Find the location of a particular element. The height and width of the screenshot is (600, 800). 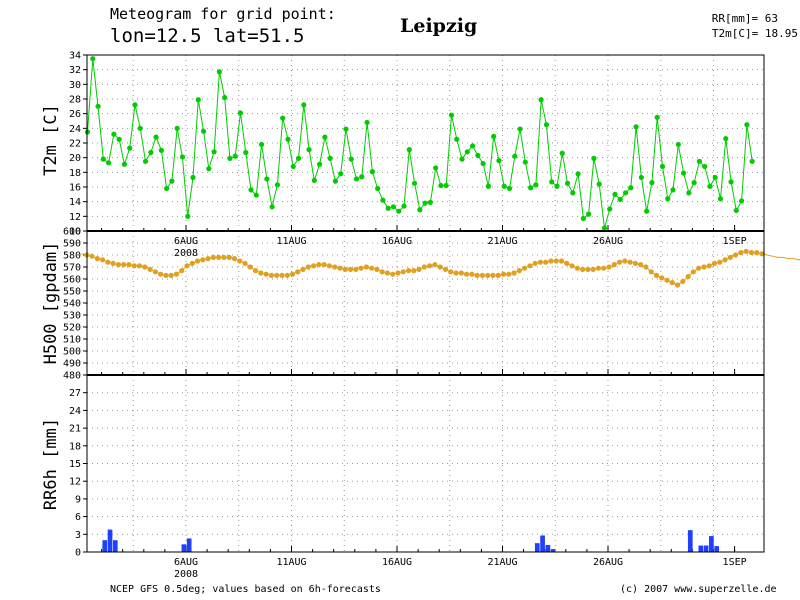

y-axis-label: RR6h [mm] is located at coordinates (51, 464).